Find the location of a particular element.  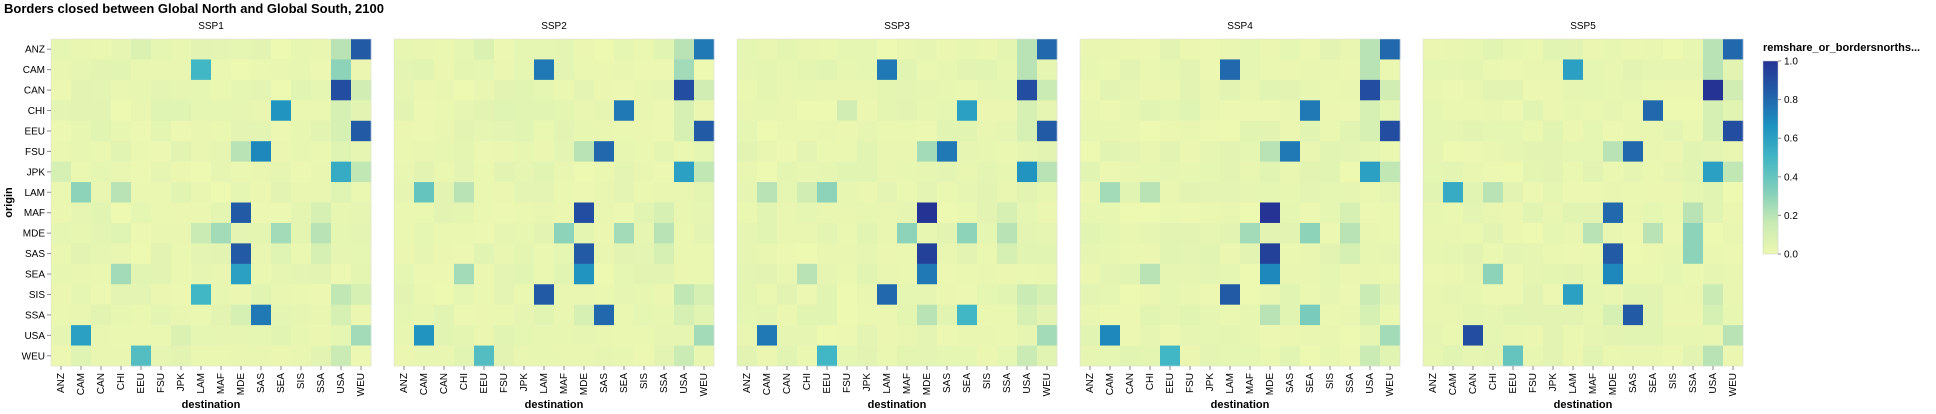

facet-title: SSP3 is located at coordinates (897, 26).